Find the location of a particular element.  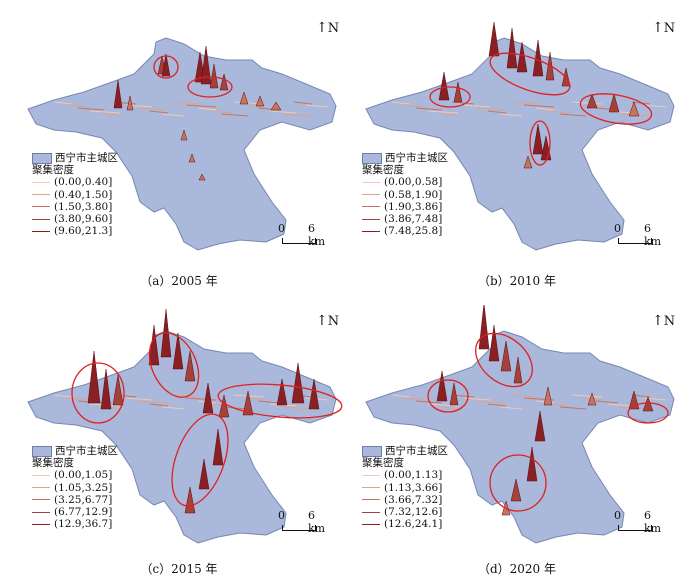

north-arrow: ↑N is located at coordinates (663, 321).